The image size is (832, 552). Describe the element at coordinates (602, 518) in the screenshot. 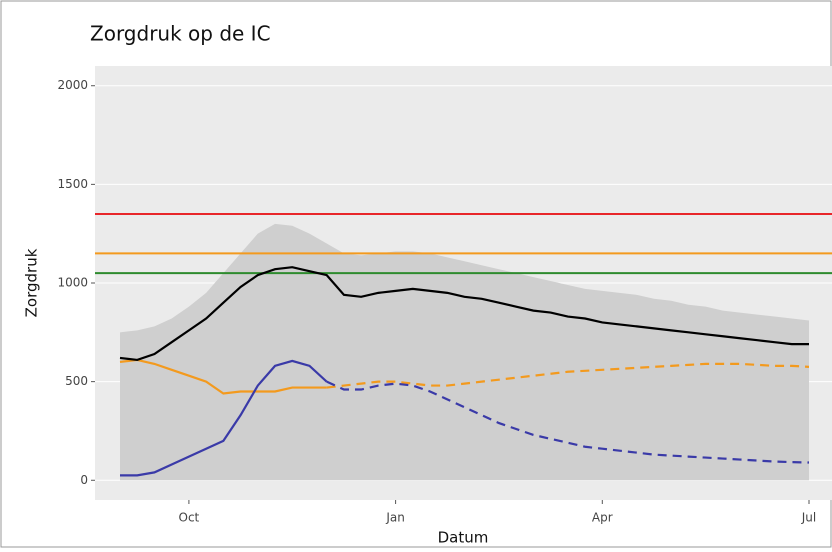

I see `x-tick-label: Apr` at that location.